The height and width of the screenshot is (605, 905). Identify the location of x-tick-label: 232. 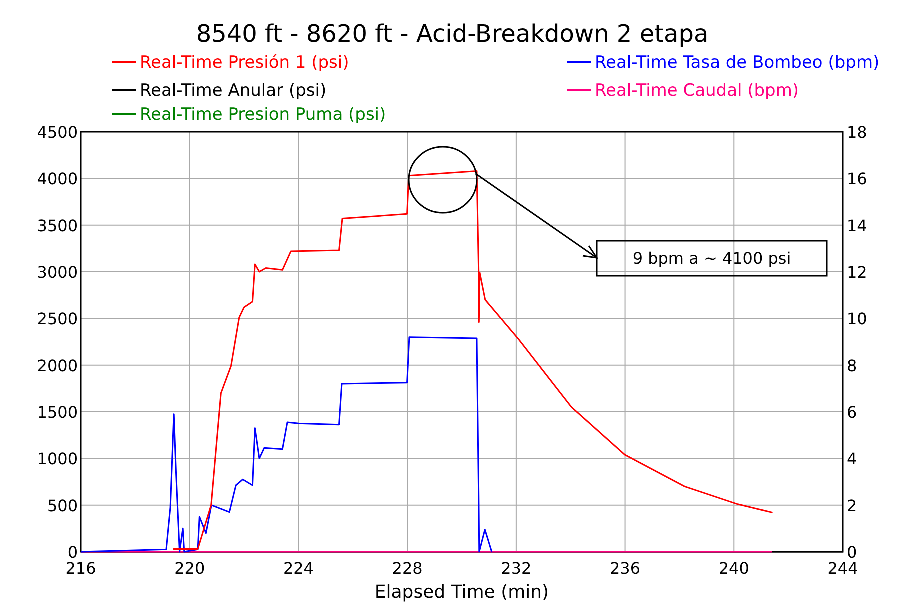
(516, 568).